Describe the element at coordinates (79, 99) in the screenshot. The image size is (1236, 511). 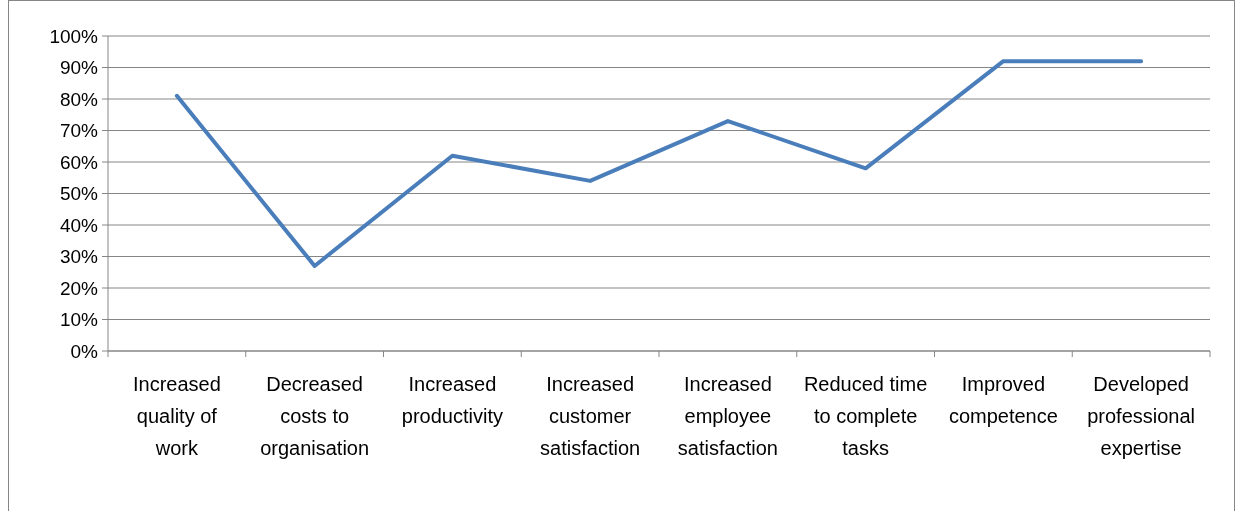
I see `y-tick-label: 80%` at that location.